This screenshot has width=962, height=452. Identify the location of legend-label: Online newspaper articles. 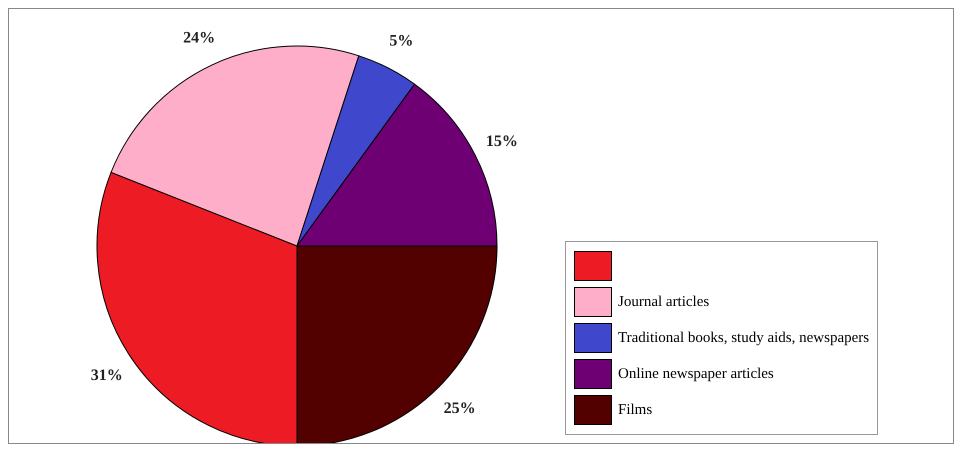
(696, 374).